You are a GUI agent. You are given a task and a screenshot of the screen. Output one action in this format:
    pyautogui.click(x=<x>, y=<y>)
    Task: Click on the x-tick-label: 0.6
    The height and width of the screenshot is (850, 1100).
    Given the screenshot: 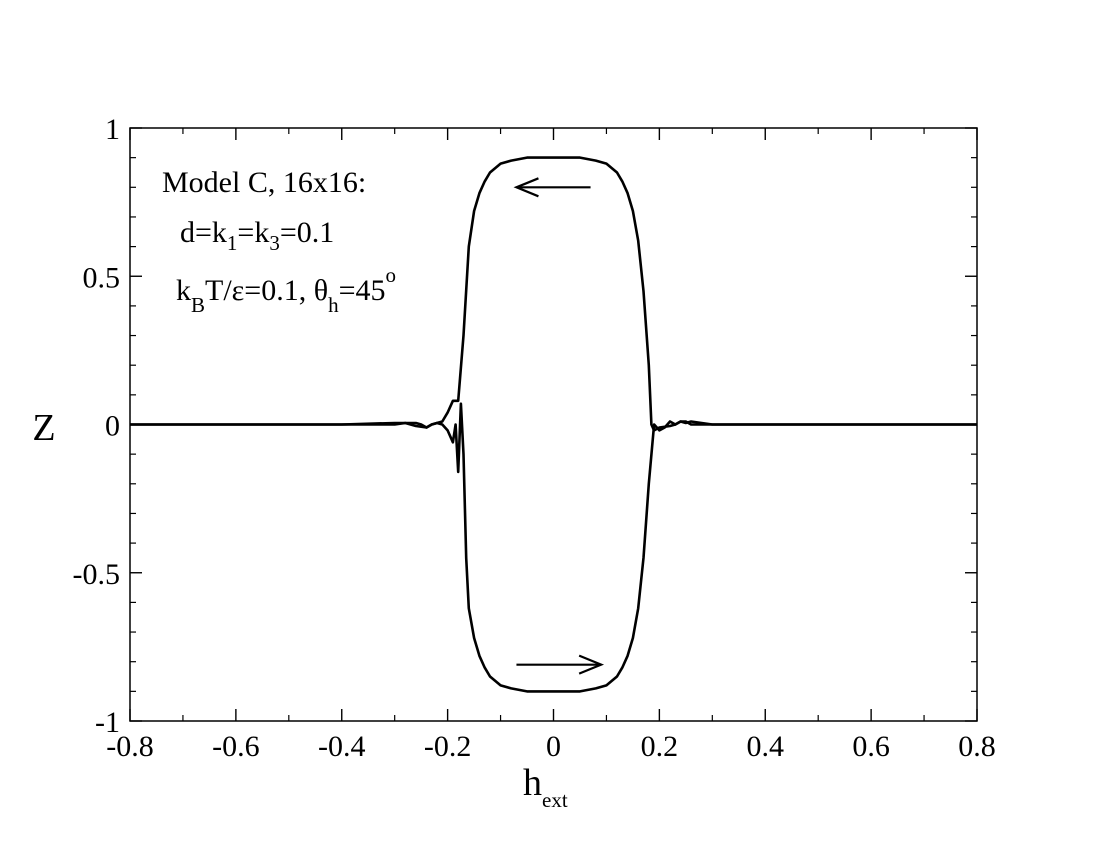 What is the action you would take?
    pyautogui.click(x=871, y=746)
    